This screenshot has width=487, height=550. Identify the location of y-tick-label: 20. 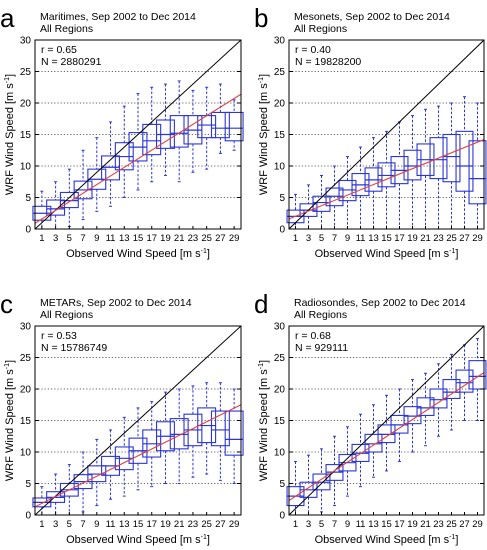
(280, 104).